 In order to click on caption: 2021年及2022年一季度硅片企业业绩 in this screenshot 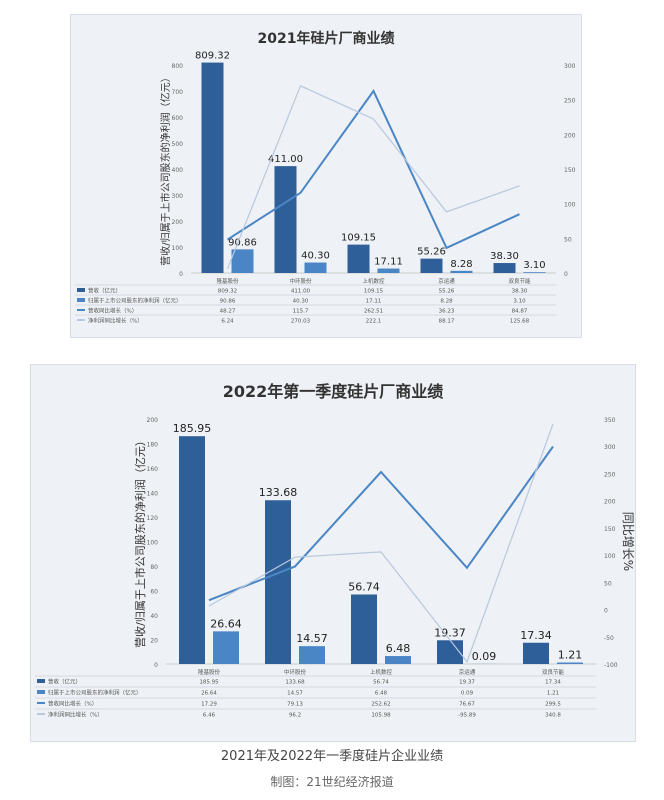, I will do `click(332, 756)`.